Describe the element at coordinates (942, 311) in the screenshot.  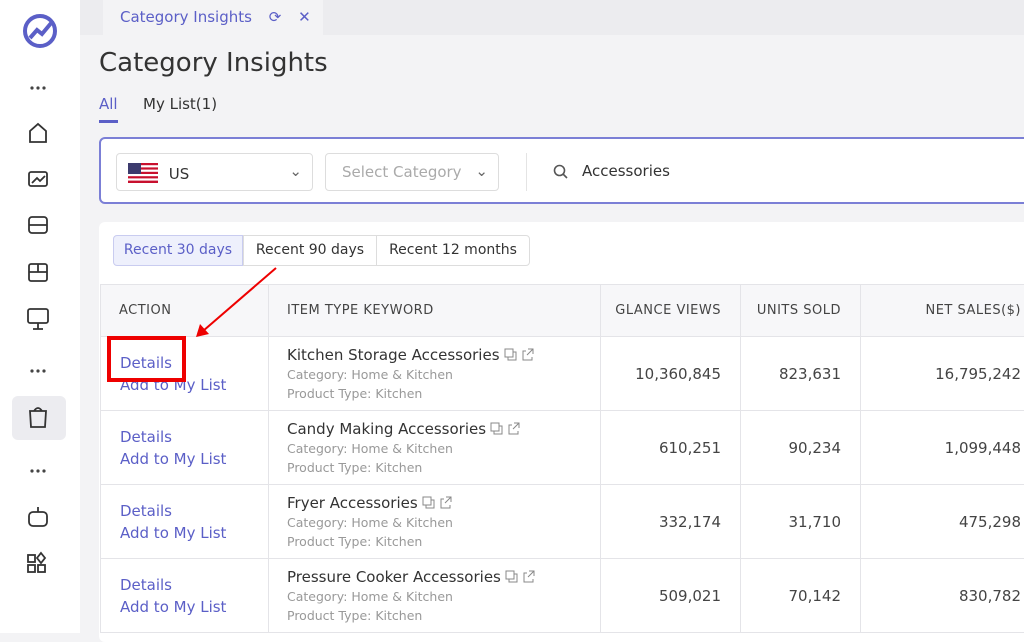
I see `column-header: NET SALES($)` at that location.